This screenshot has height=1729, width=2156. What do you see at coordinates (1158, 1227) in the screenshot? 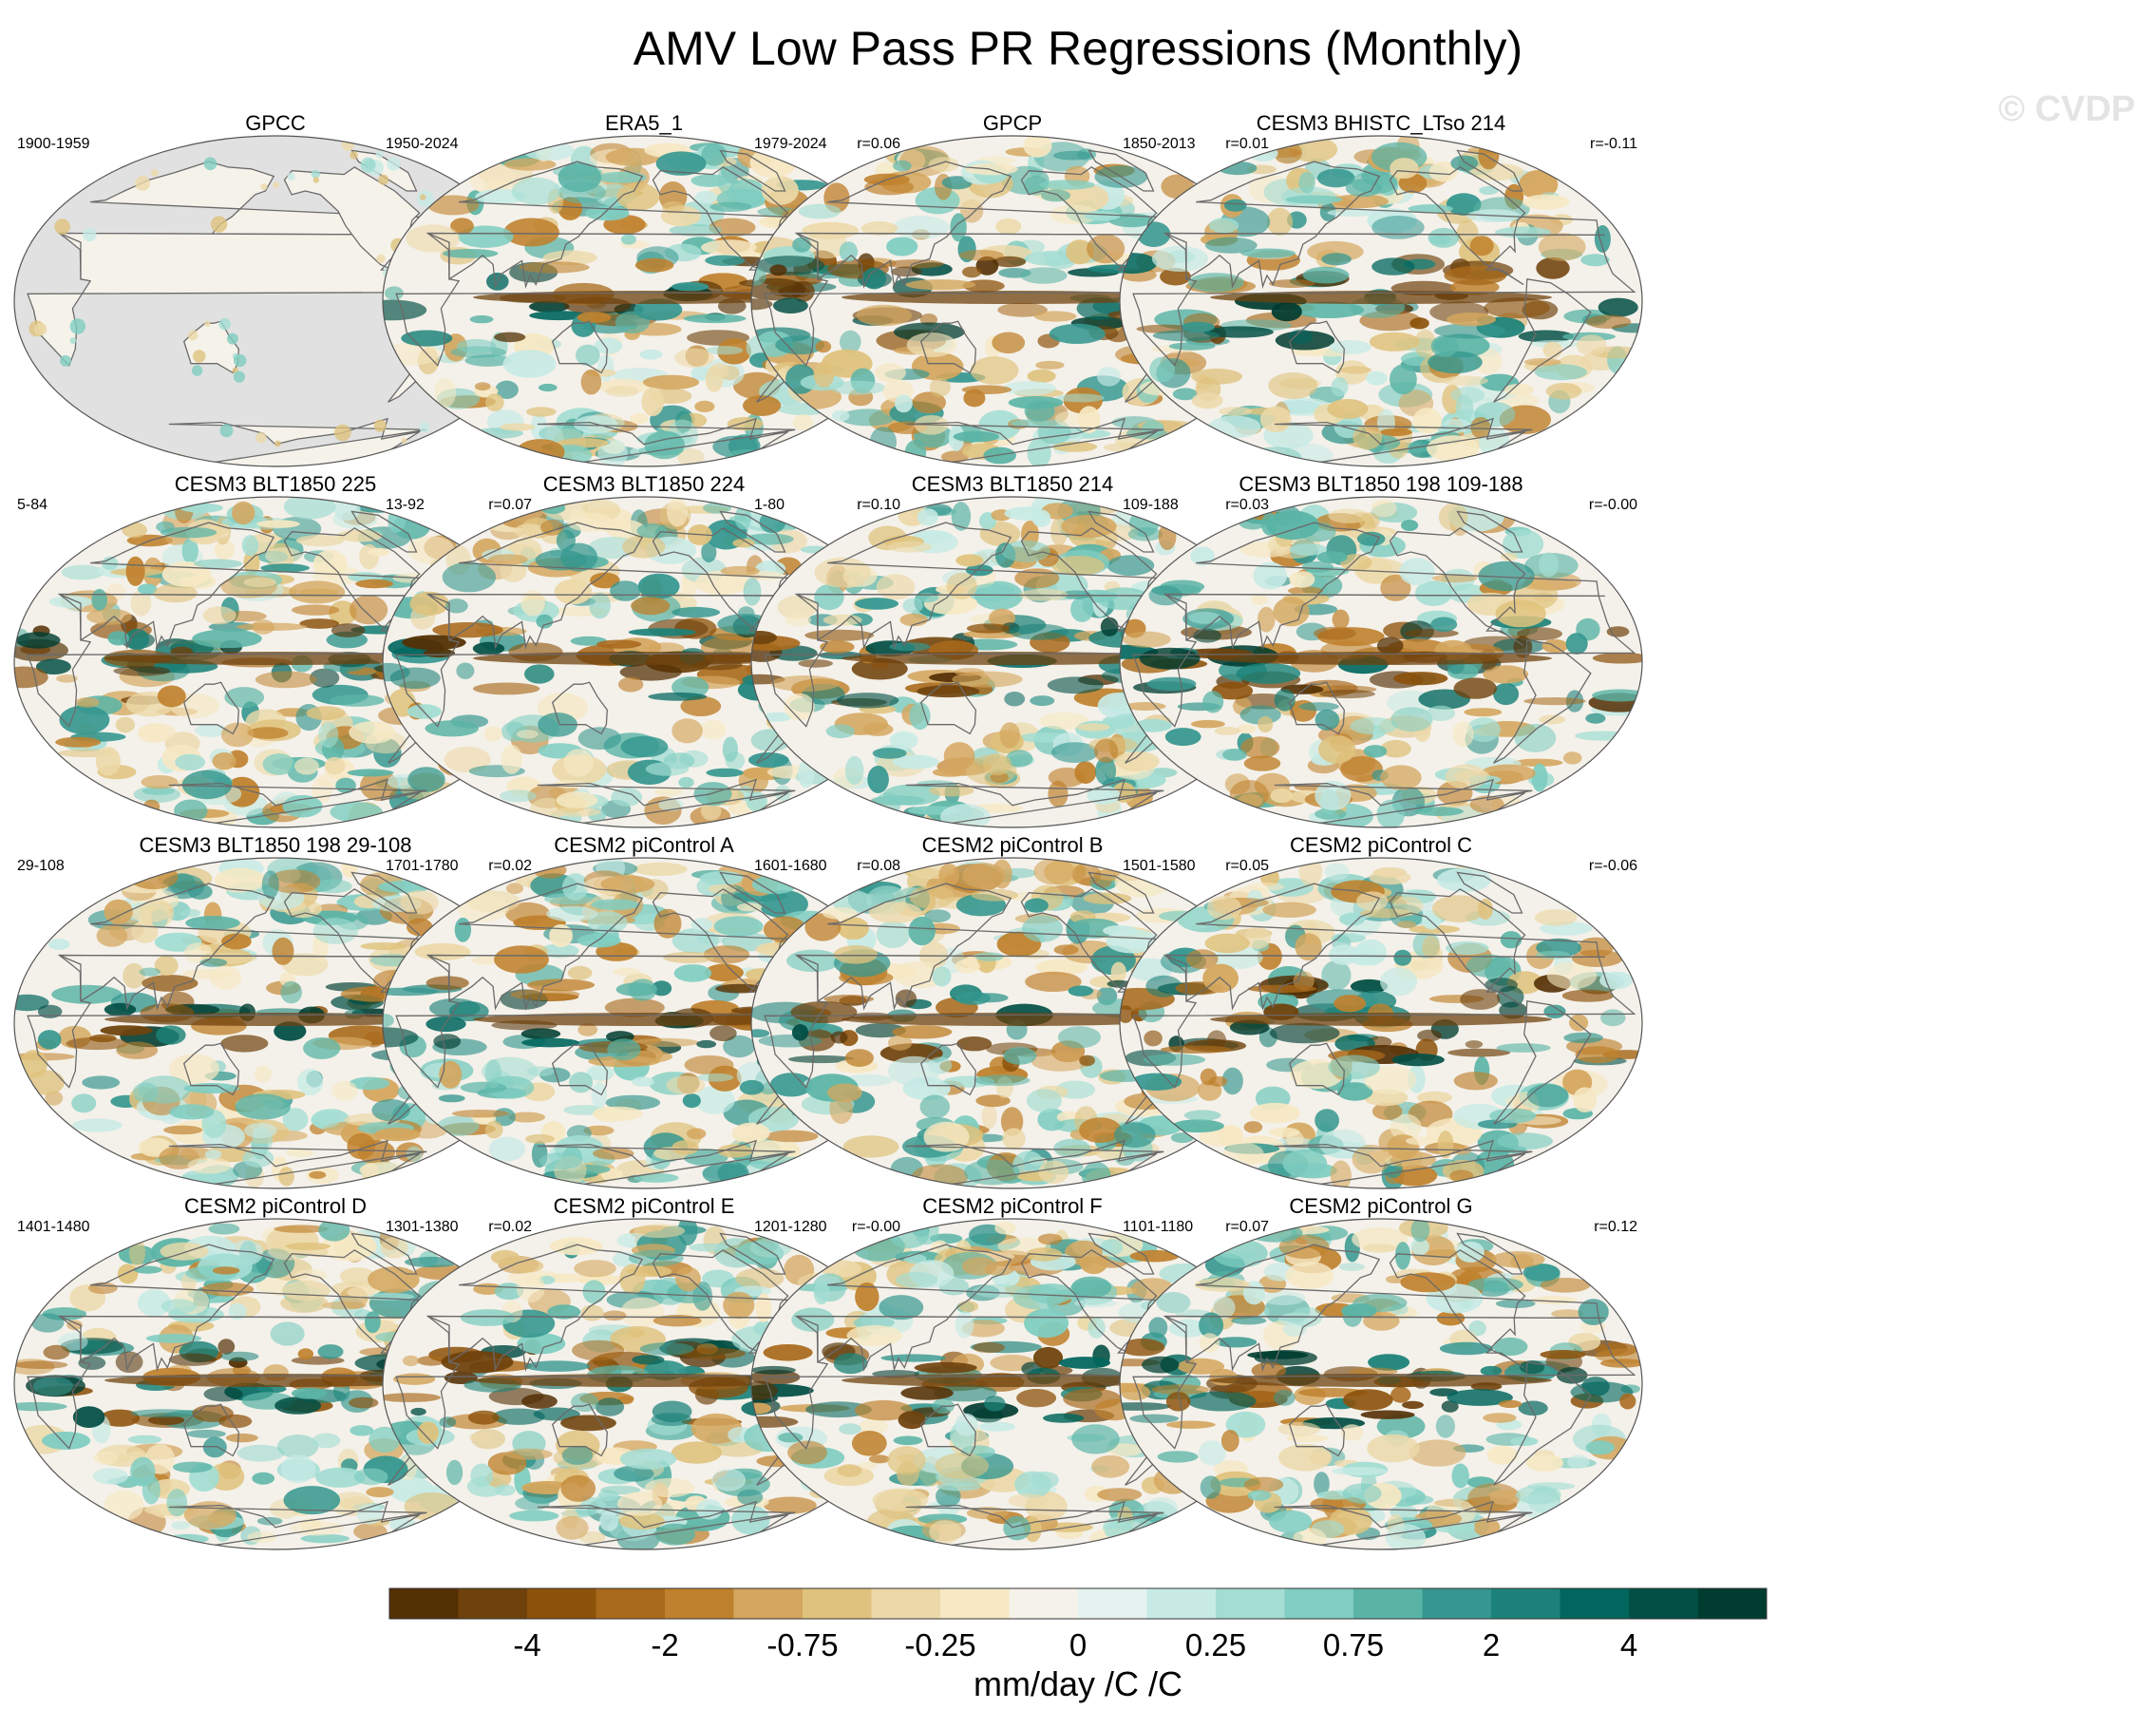
I see `panel-years: 1101-1180` at bounding box center [1158, 1227].